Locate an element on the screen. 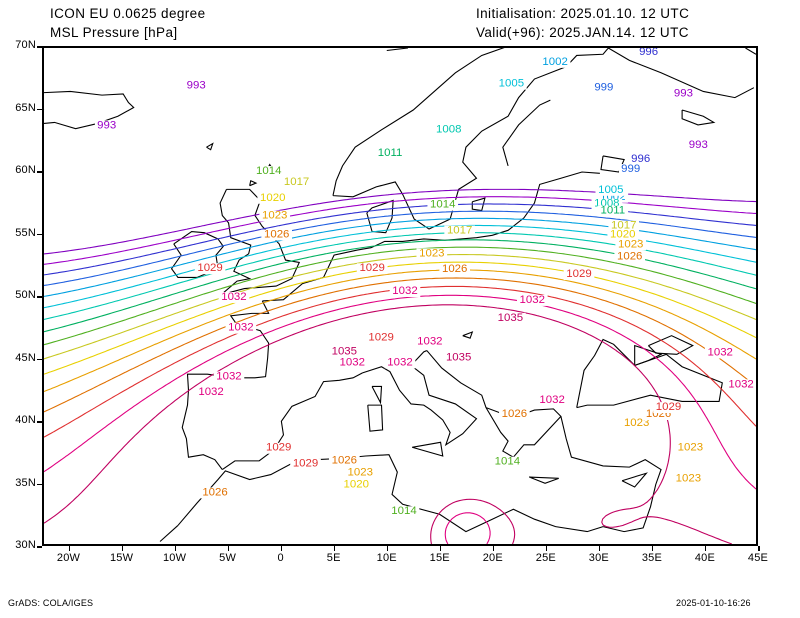 The height and width of the screenshot is (618, 800). contour-label: 1002 is located at coordinates (554, 62).